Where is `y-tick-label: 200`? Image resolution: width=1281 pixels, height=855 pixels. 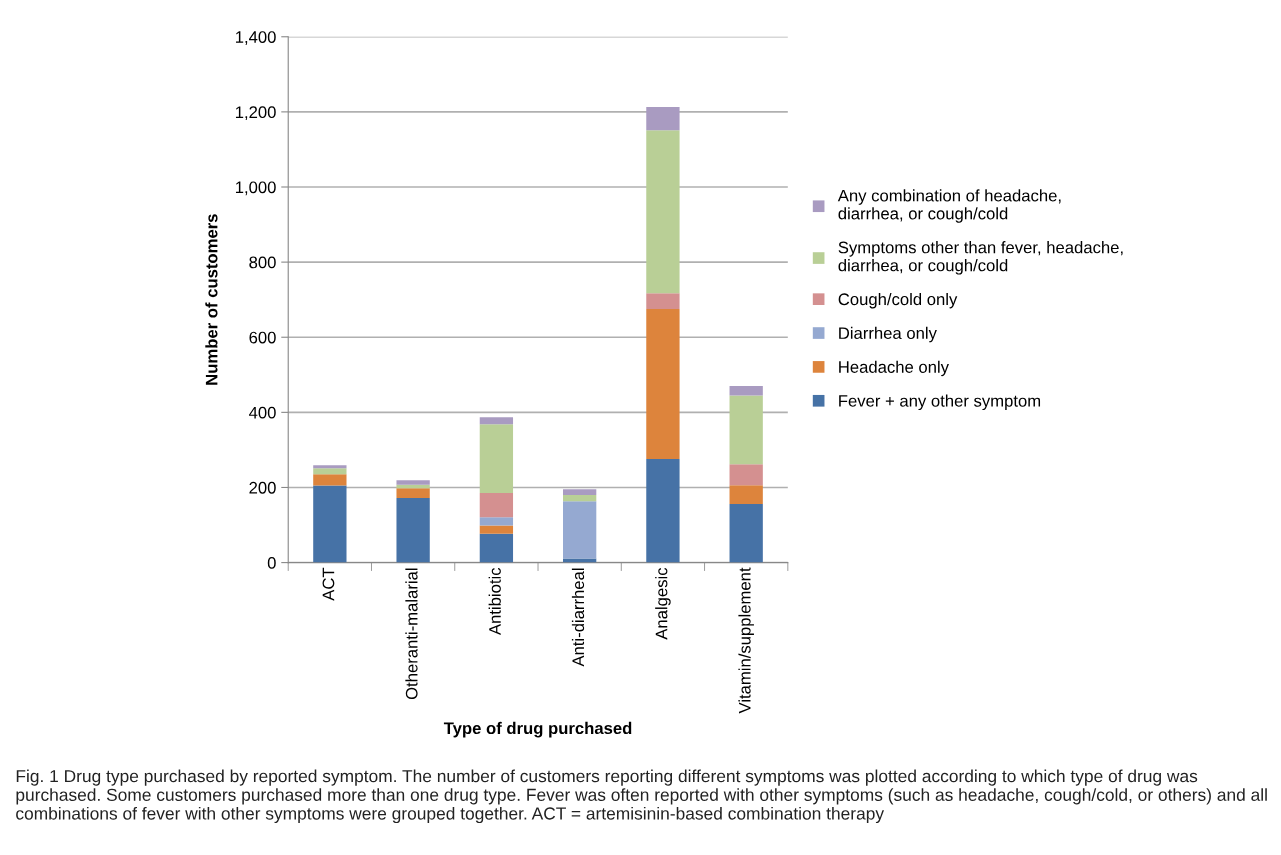
y-tick-label: 200 is located at coordinates (262, 487).